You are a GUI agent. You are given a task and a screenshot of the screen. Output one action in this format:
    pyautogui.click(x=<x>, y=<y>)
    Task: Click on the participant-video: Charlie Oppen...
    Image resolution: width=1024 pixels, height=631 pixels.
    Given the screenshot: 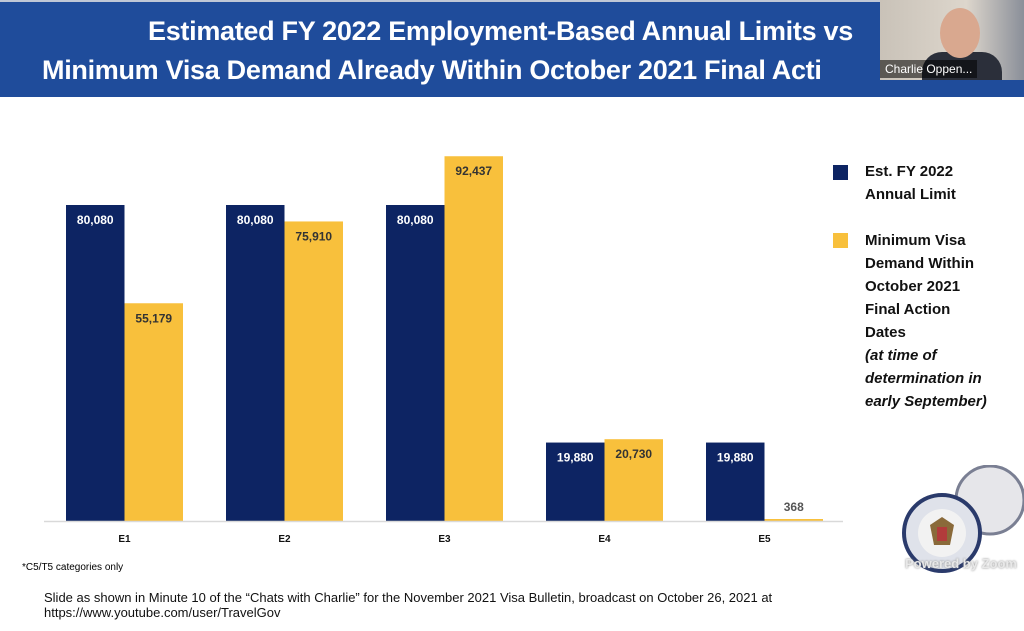 What is the action you would take?
    pyautogui.click(x=952, y=40)
    